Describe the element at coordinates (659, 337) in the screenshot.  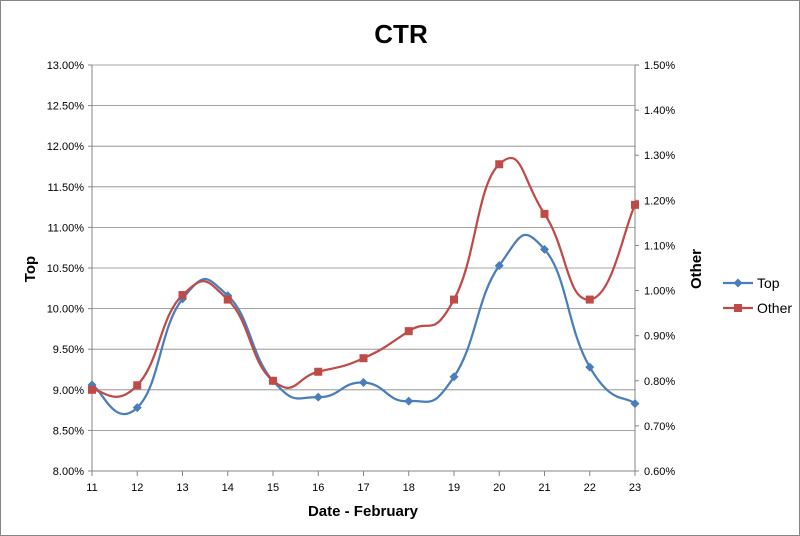
I see `right-tick-label: 0.90%` at that location.